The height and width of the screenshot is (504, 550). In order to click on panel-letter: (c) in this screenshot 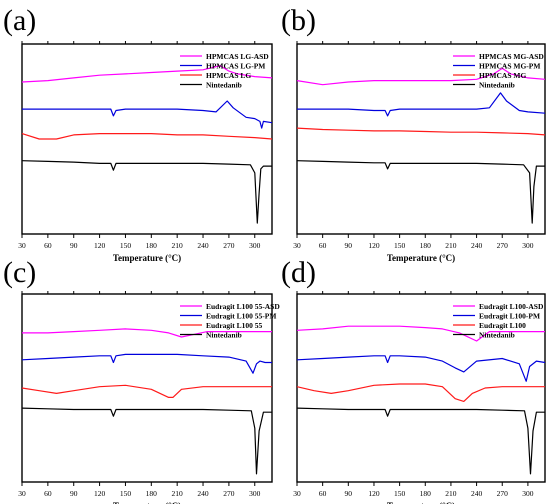, I will do `click(19, 272)`.